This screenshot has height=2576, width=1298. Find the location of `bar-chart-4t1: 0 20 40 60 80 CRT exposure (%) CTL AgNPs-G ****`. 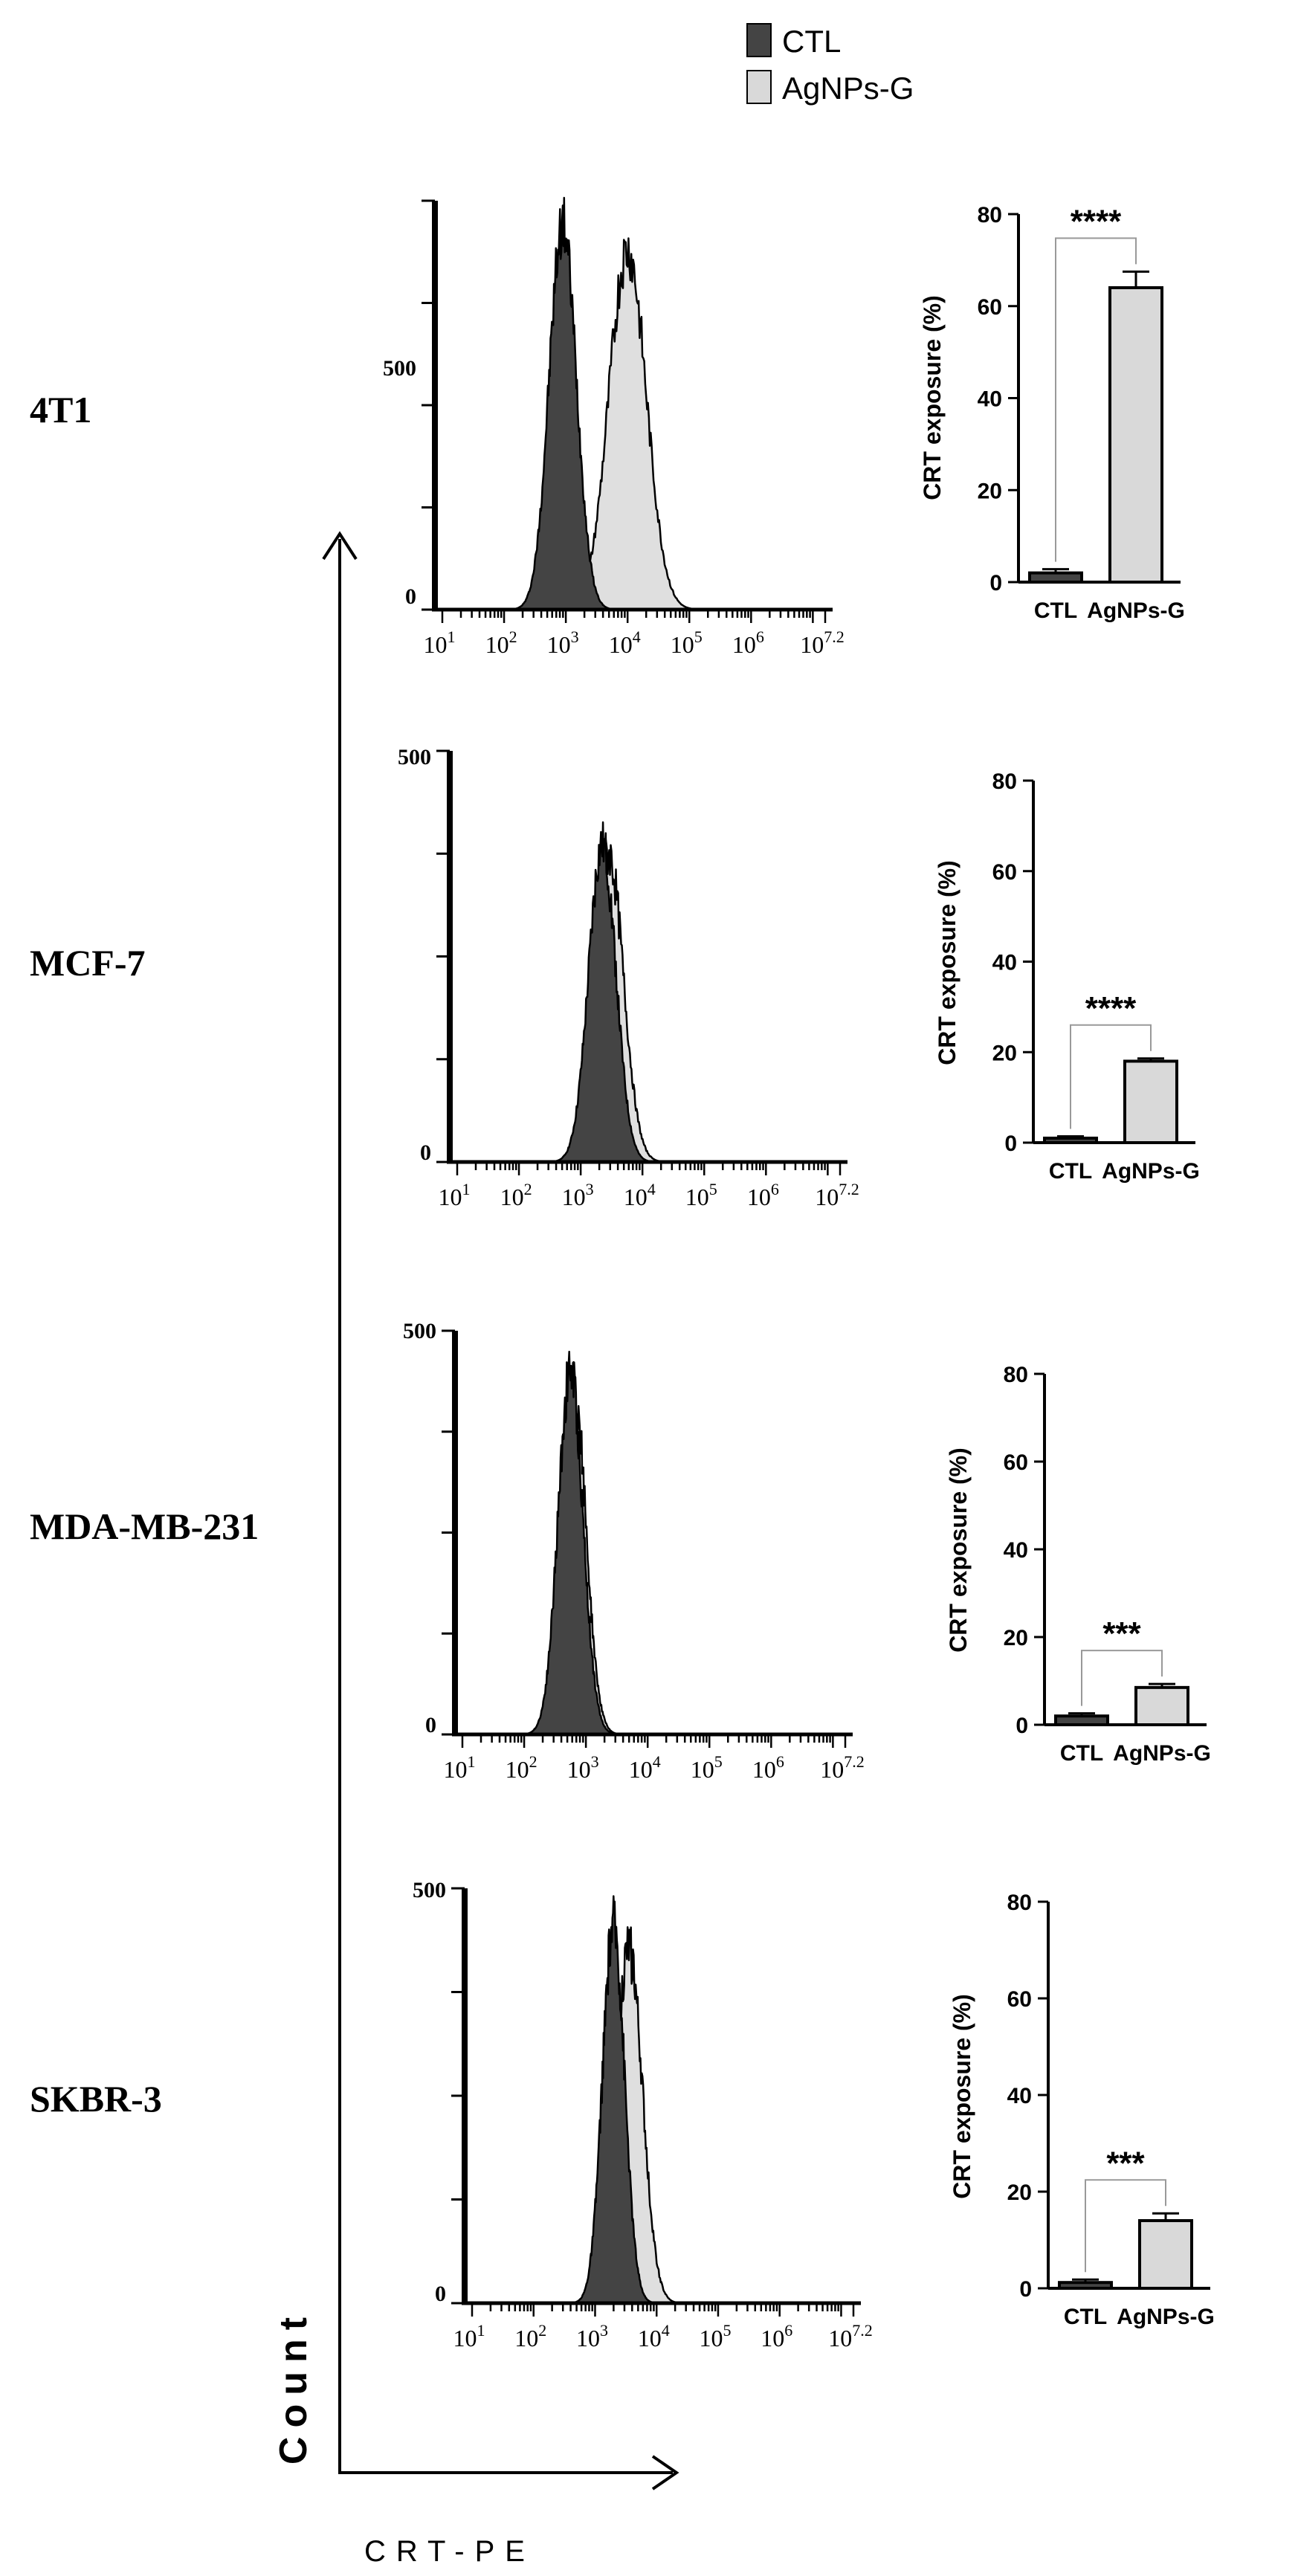

bar-chart-4t1: 0 20 40 60 80 CRT exposure (%) CTL AgNPs-G **** is located at coordinates (1052, 413).